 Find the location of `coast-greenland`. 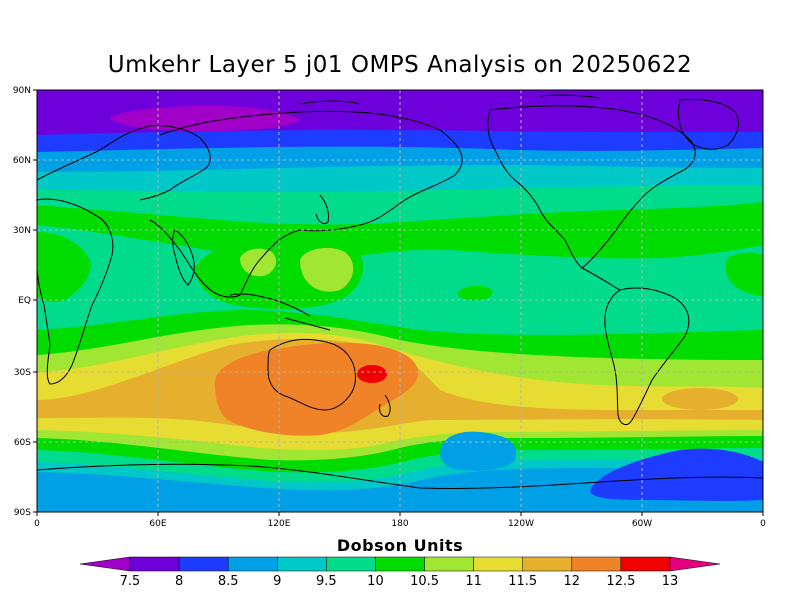

coast-greenland is located at coordinates (708, 124).